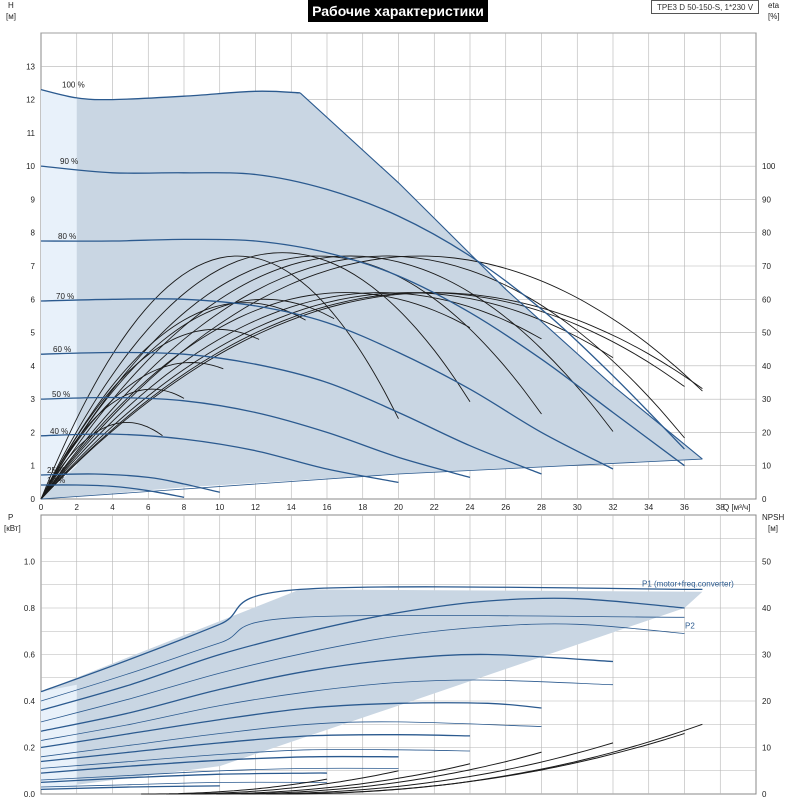  What do you see at coordinates (61, 394) in the screenshot?
I see `speed-label: 50 %` at bounding box center [61, 394].